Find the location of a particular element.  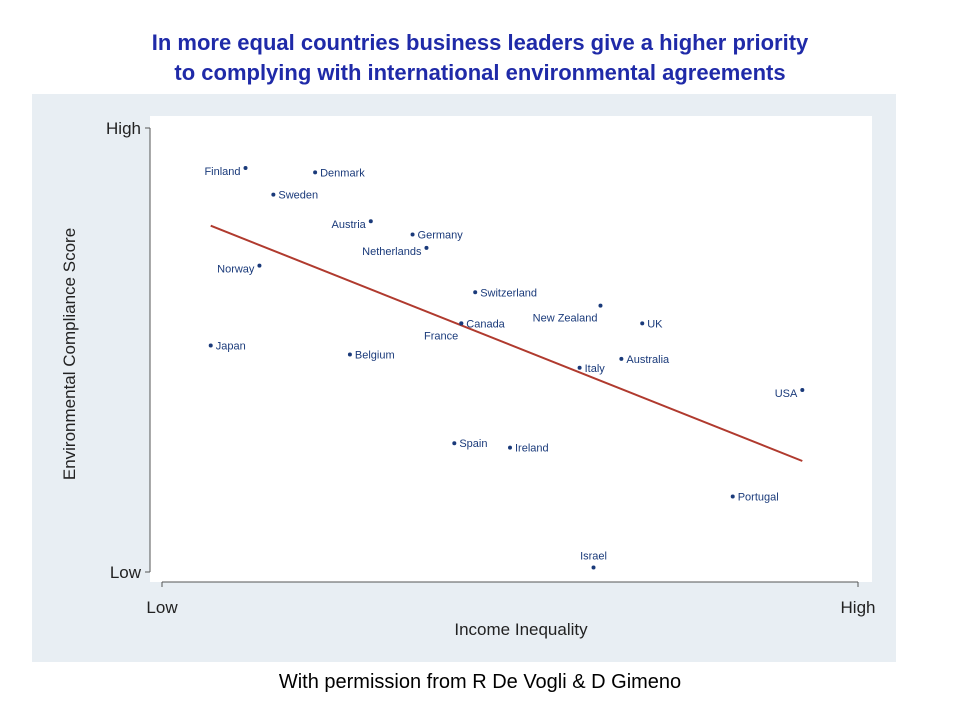

data-point-label: Austria is located at coordinates (349, 225).